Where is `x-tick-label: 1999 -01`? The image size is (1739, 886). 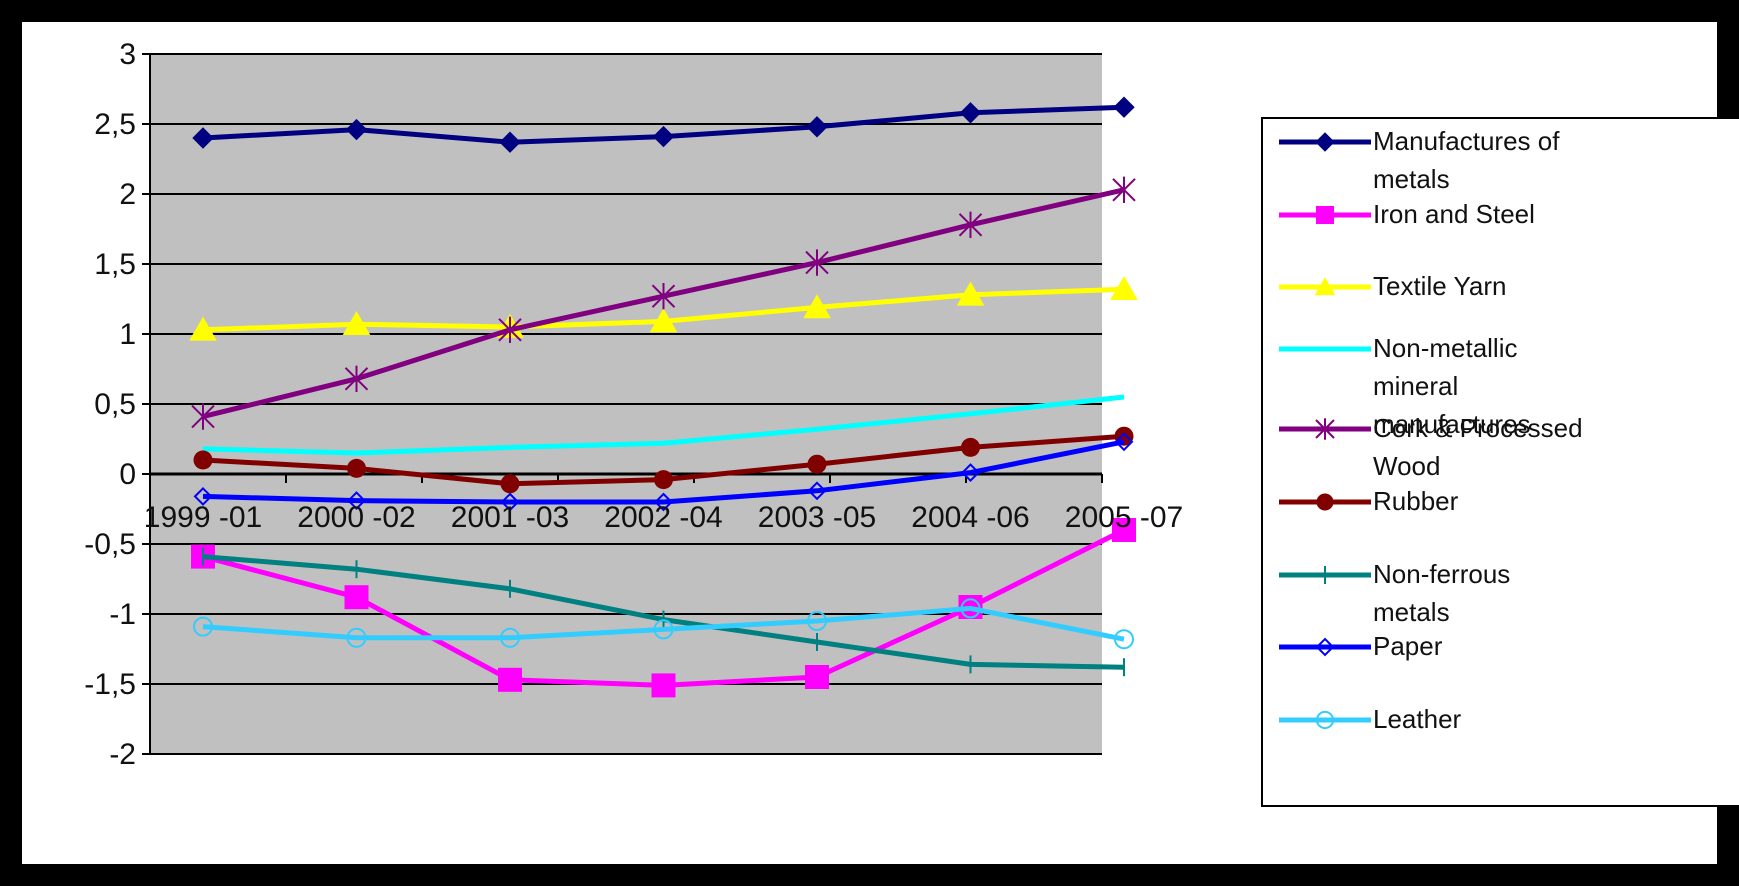 x-tick-label: 1999 -01 is located at coordinates (203, 517).